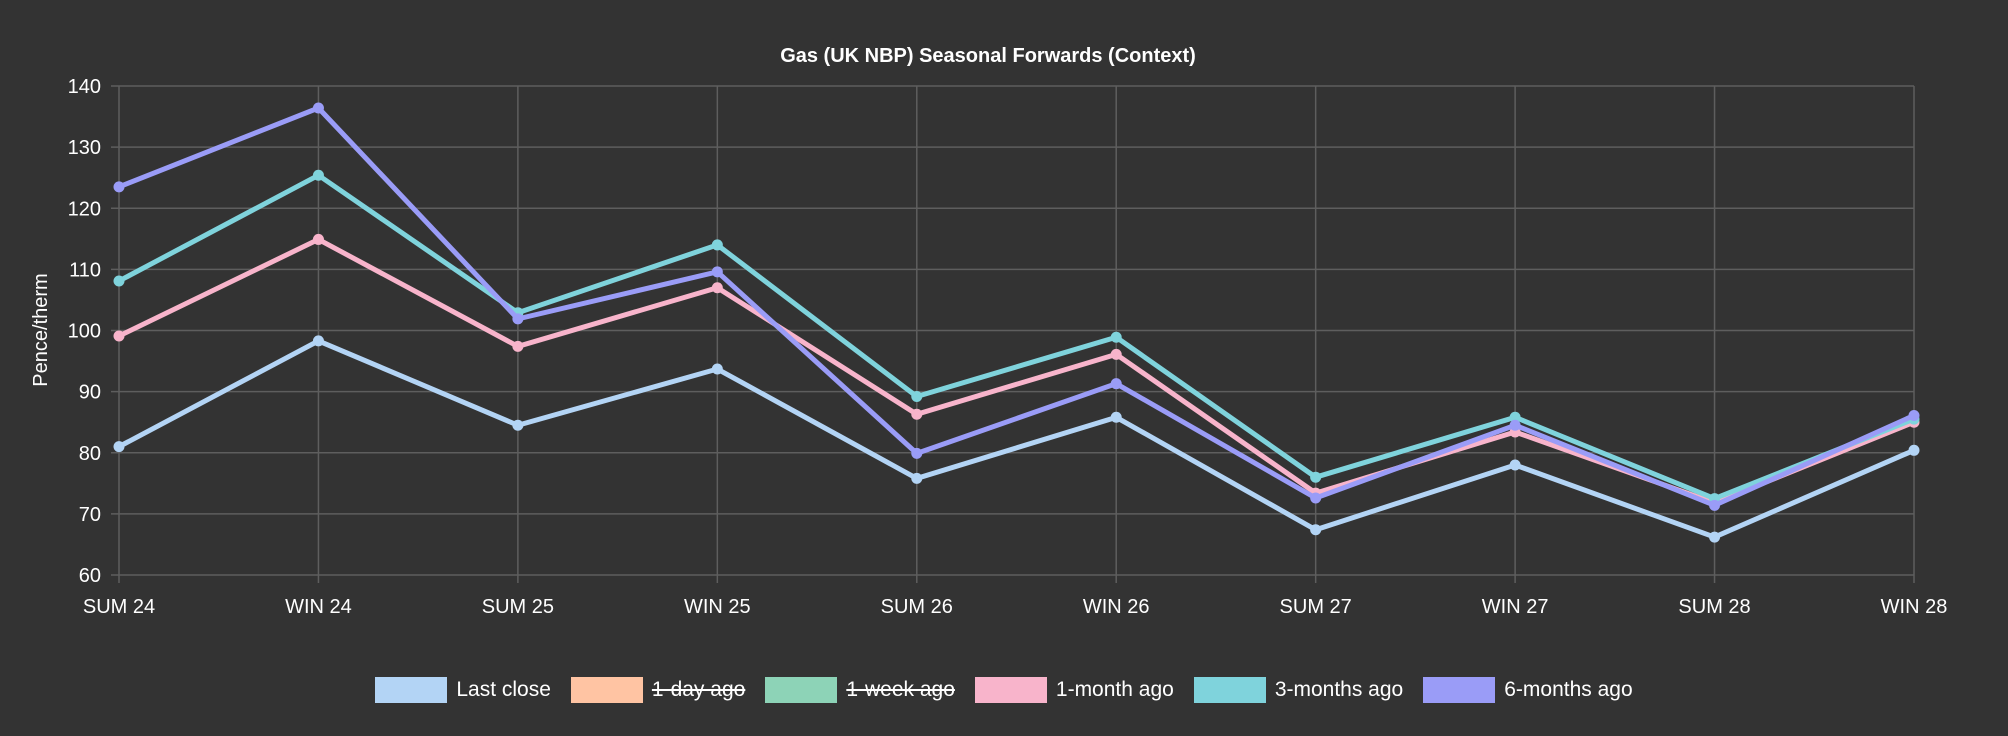 This screenshot has width=2008, height=736. What do you see at coordinates (518, 607) in the screenshot?
I see `x-tick-label: SUM 25` at bounding box center [518, 607].